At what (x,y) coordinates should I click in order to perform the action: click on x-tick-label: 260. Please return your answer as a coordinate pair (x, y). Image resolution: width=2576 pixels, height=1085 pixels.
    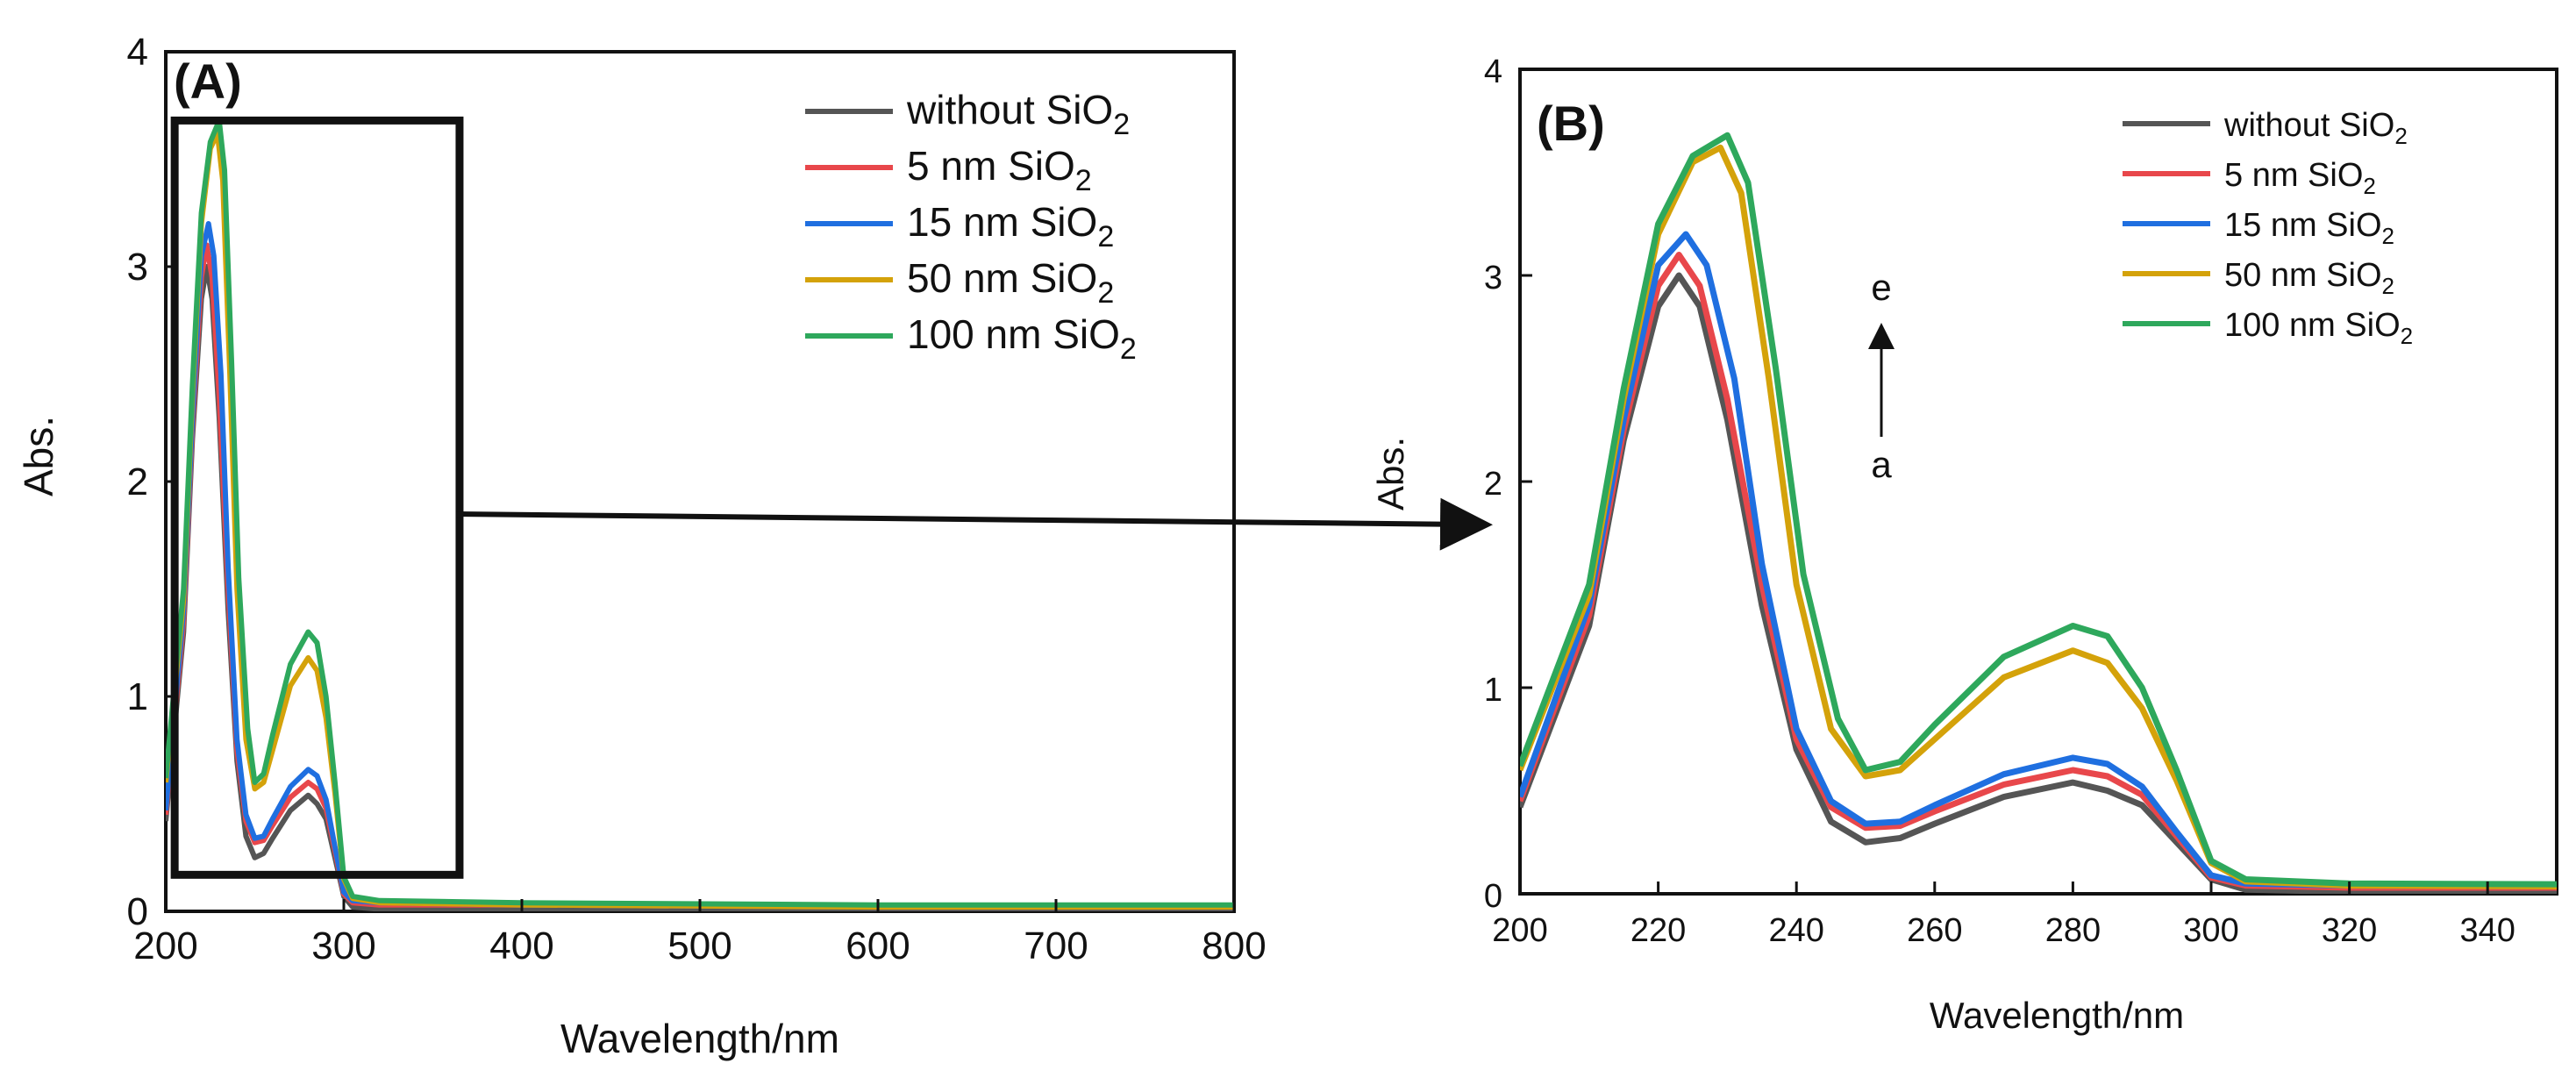
    Looking at the image, I should click on (1935, 930).